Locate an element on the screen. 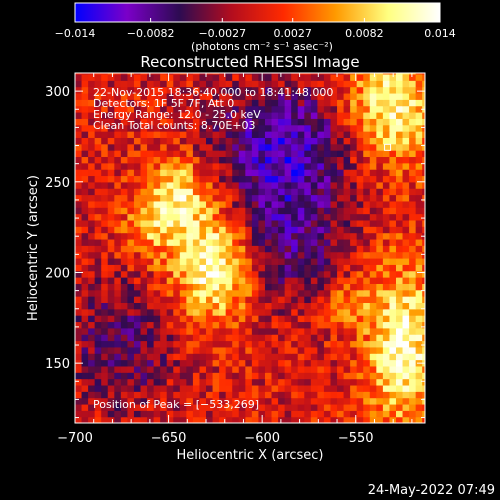 The width and height of the screenshot is (500, 500). x-tick-label: −600 is located at coordinates (262, 438).